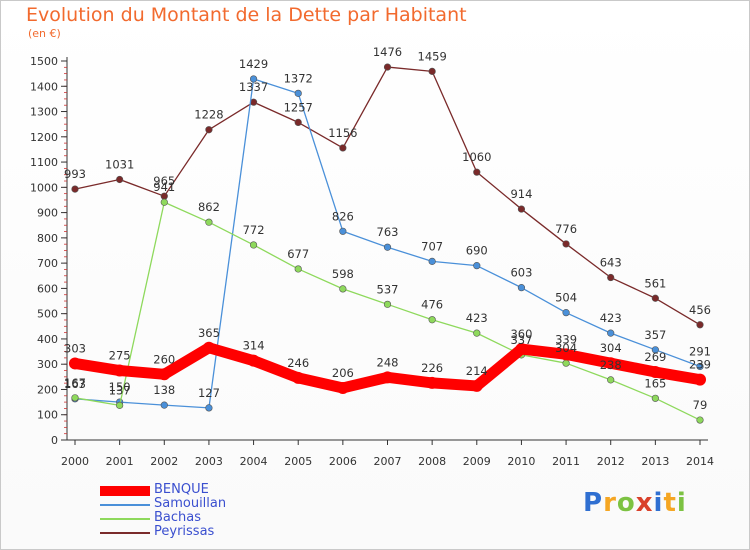  I want to click on data-label-samouillan: 423, so click(611, 318).